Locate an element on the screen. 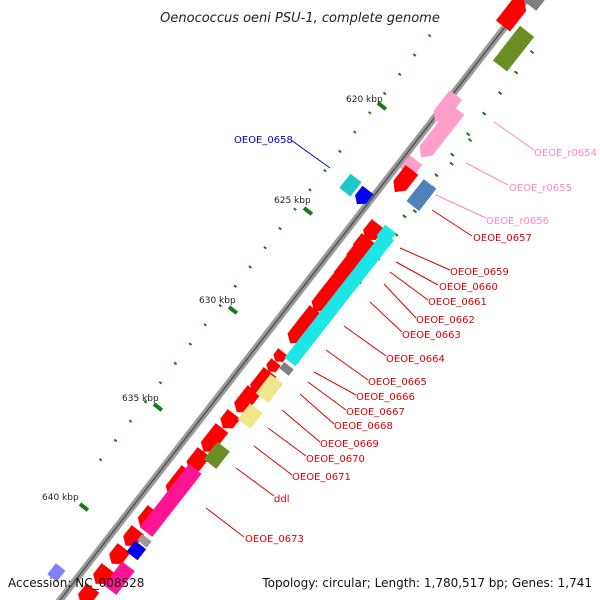 This screenshot has height=600, width=600. gene-label-red: OEOE_0660 is located at coordinates (468, 287).